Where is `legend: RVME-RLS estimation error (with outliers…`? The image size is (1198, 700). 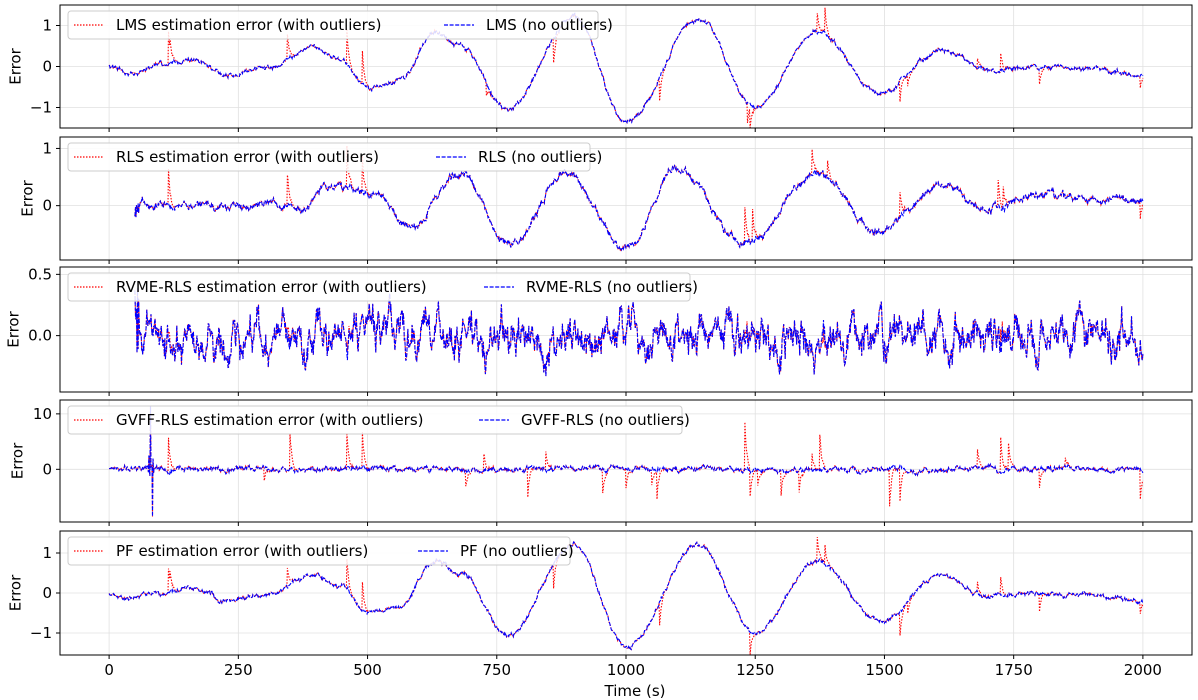
legend: RVME-RLS estimation error (with outliers… is located at coordinates (382, 287).